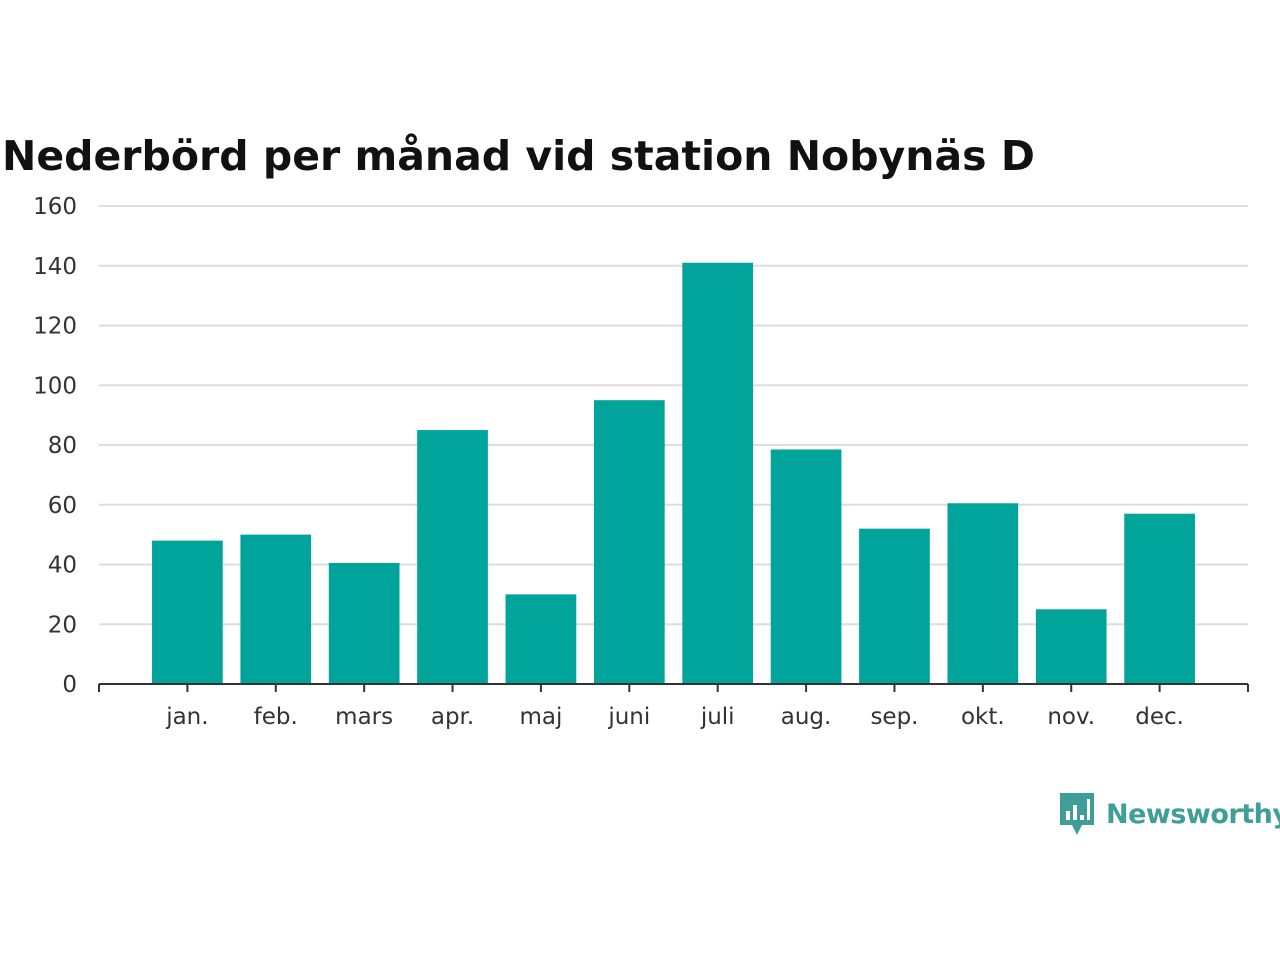  What do you see at coordinates (894, 717) in the screenshot?
I see `x-tick-label: sep.` at bounding box center [894, 717].